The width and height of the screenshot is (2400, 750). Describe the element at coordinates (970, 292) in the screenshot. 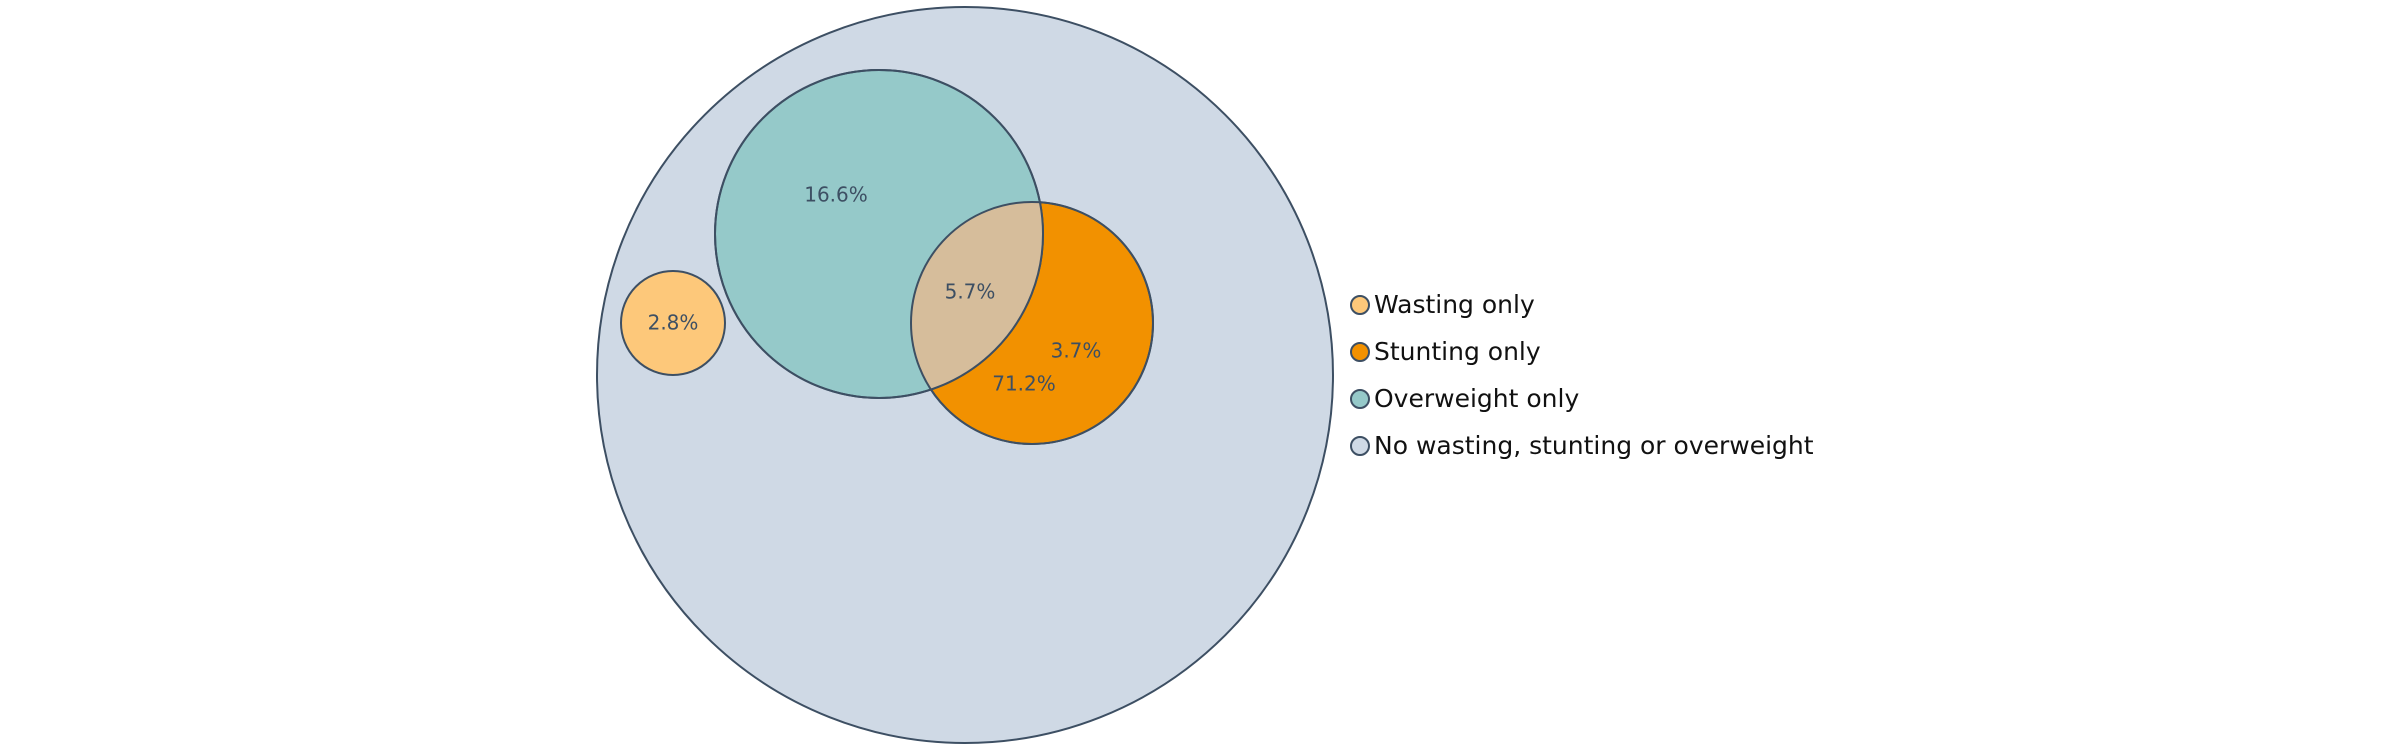

I see `overlap-percent-label: 5.7%` at that location.